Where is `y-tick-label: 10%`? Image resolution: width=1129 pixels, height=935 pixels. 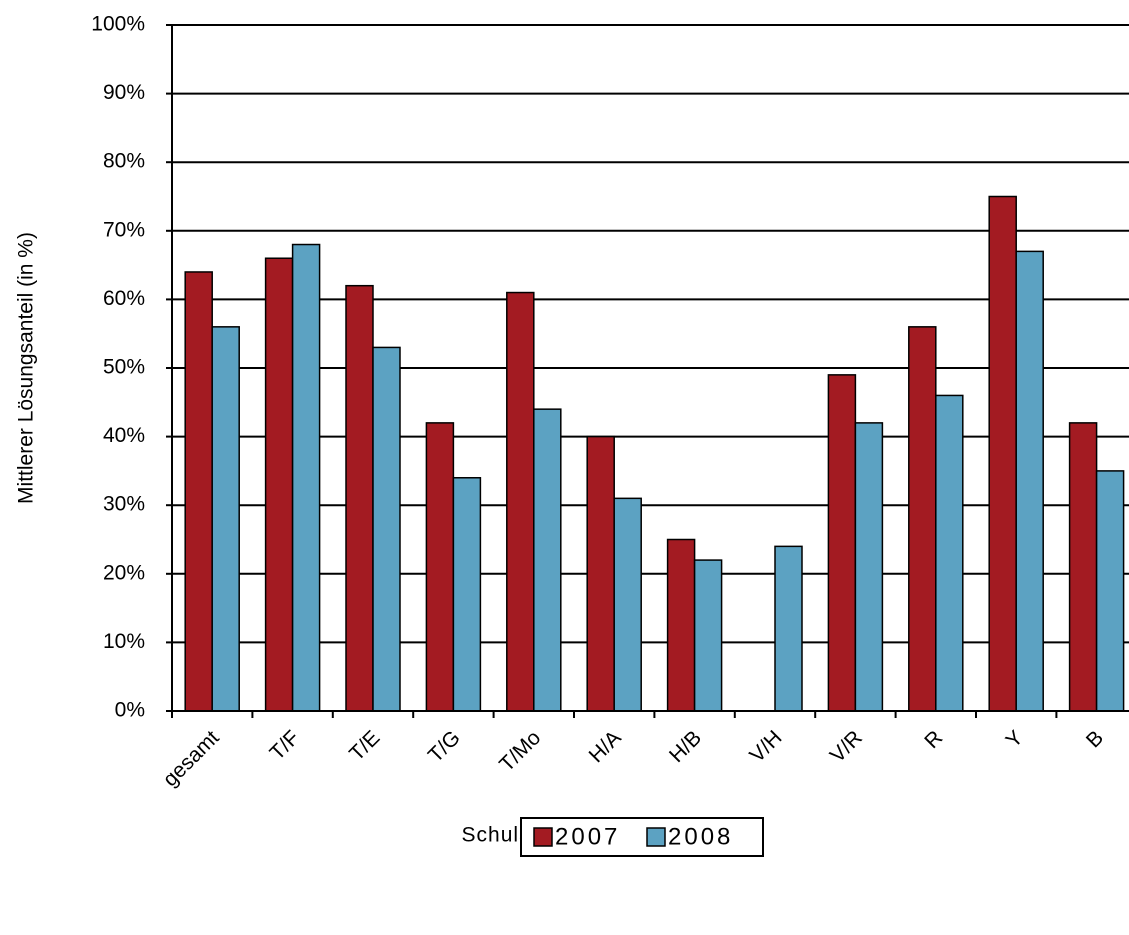
y-tick-label: 10% is located at coordinates (124, 641).